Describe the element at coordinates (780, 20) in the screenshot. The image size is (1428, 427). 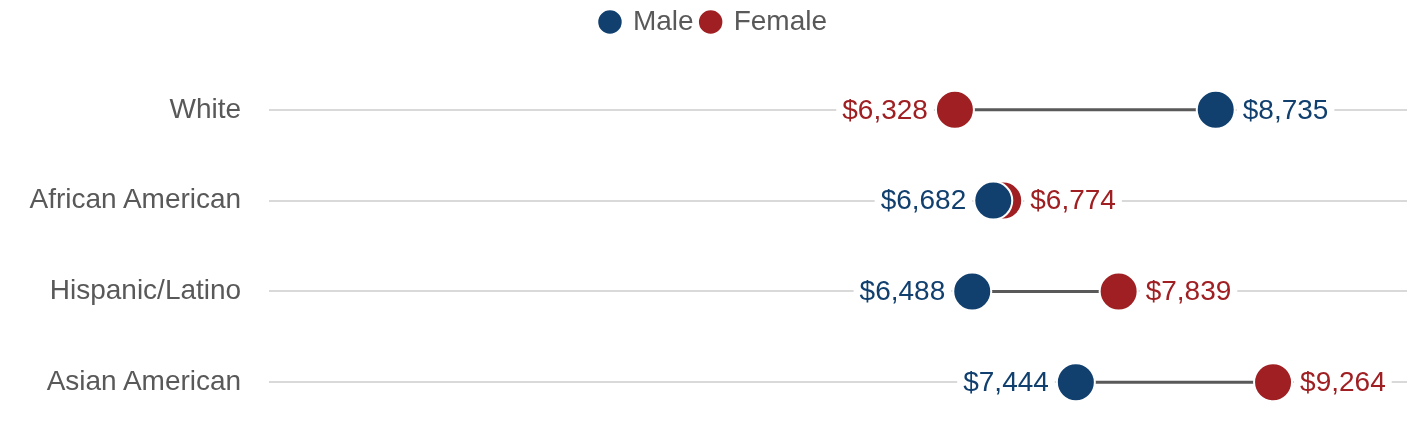
I see `legend-label: Female` at that location.